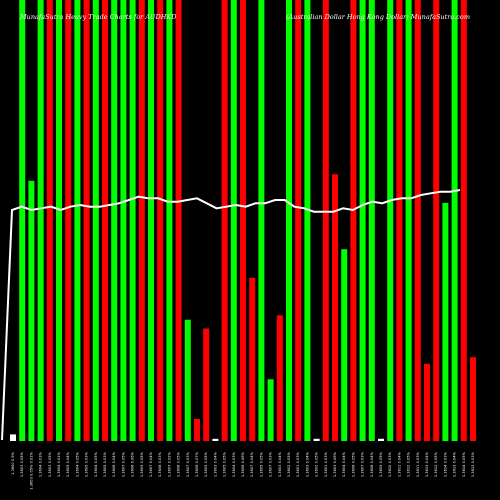  I want to click on x-tick-label: 1.3614 0.05%, so click(464, 464).